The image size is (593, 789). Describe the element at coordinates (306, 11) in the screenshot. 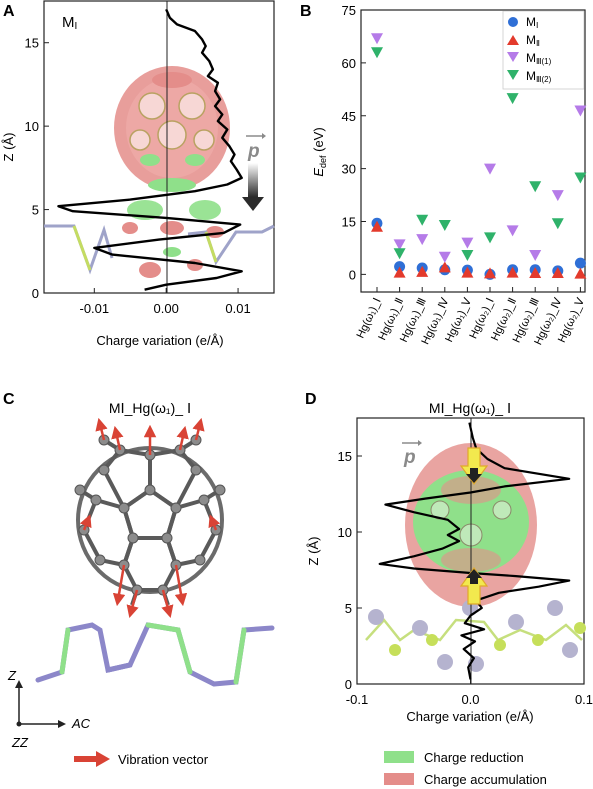

I see `panel-b-letter: B` at that location.